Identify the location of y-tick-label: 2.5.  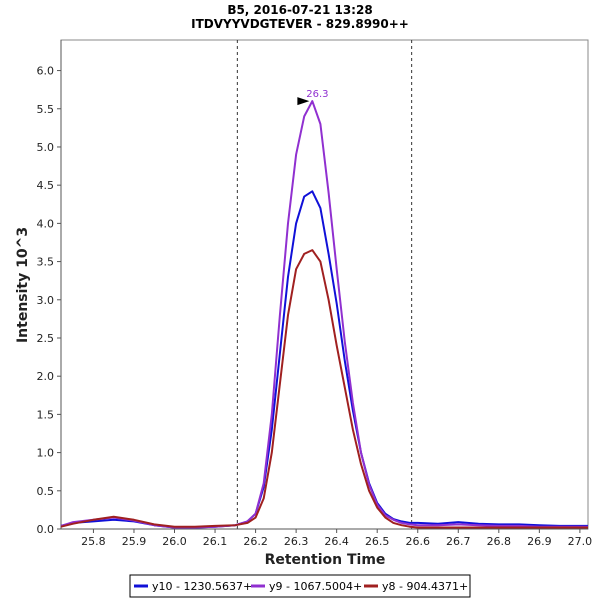
(46, 338).